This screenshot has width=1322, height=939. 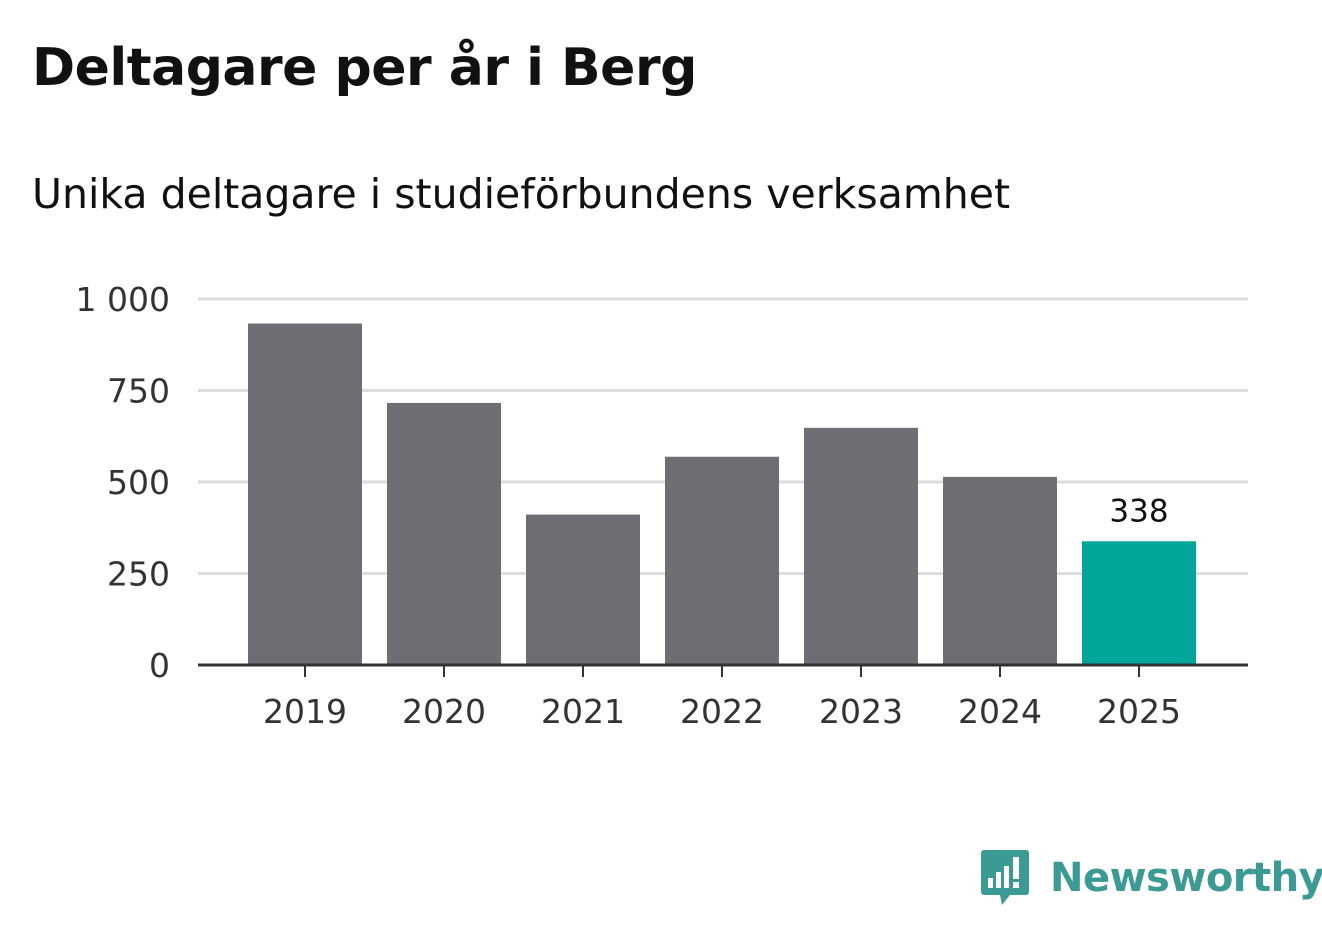 What do you see at coordinates (583, 589) in the screenshot?
I see `bar-2021` at bounding box center [583, 589].